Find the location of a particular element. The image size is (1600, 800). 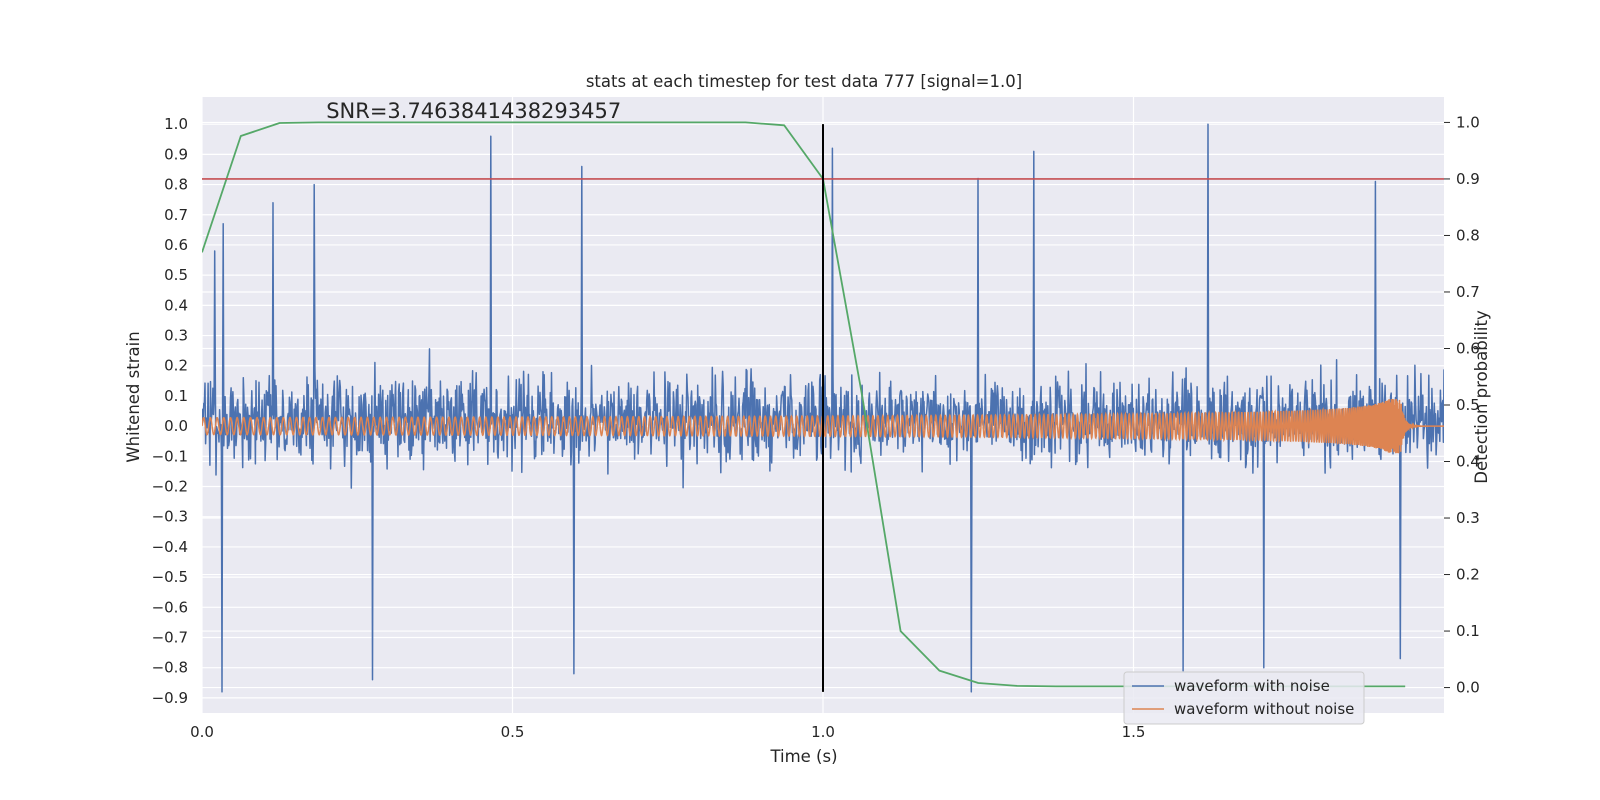

y-tick-label: 0.8 is located at coordinates (176, 185).